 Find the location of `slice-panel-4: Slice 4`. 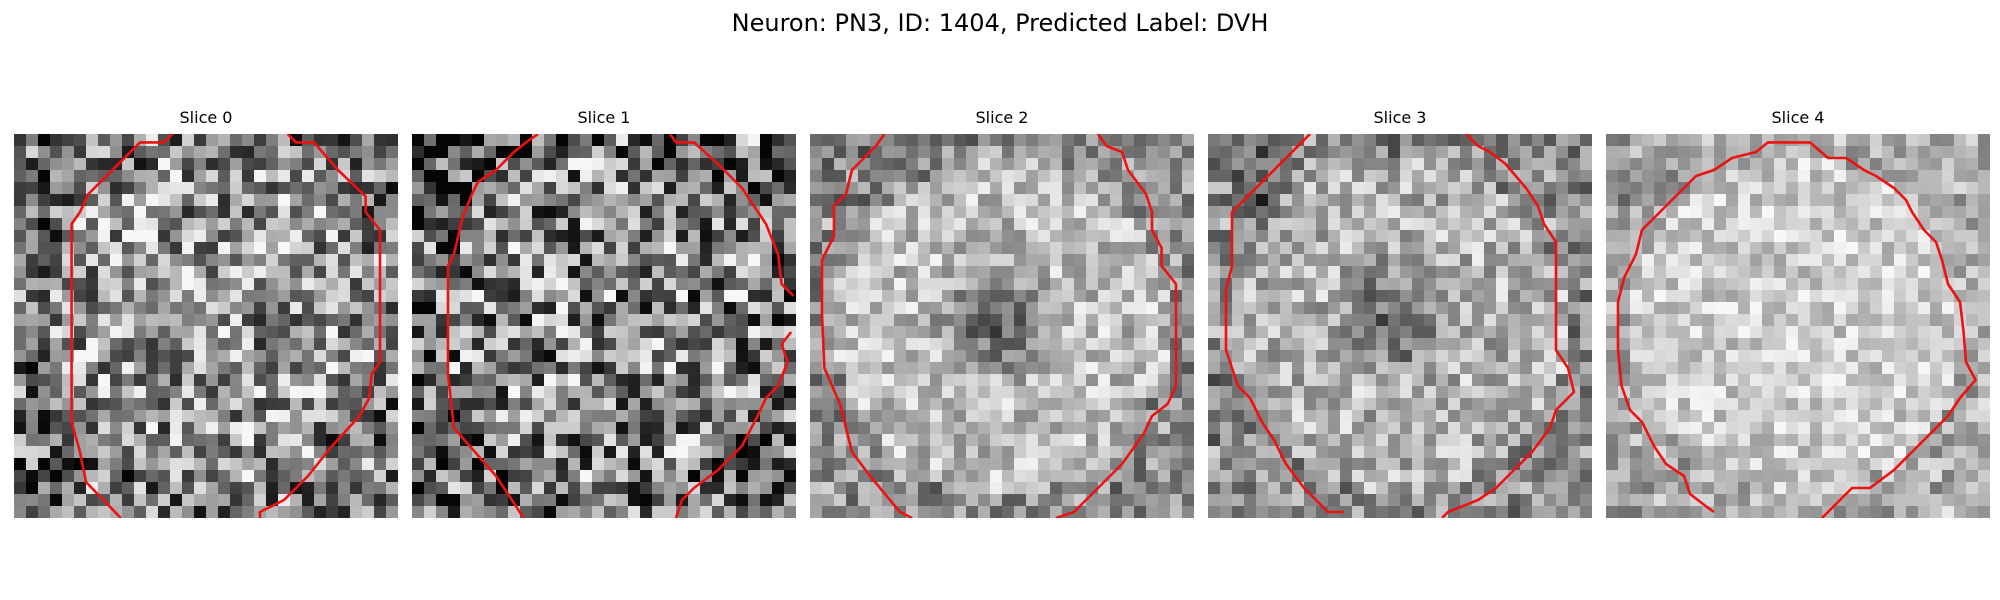

slice-panel-4: Slice 4 is located at coordinates (1798, 314).